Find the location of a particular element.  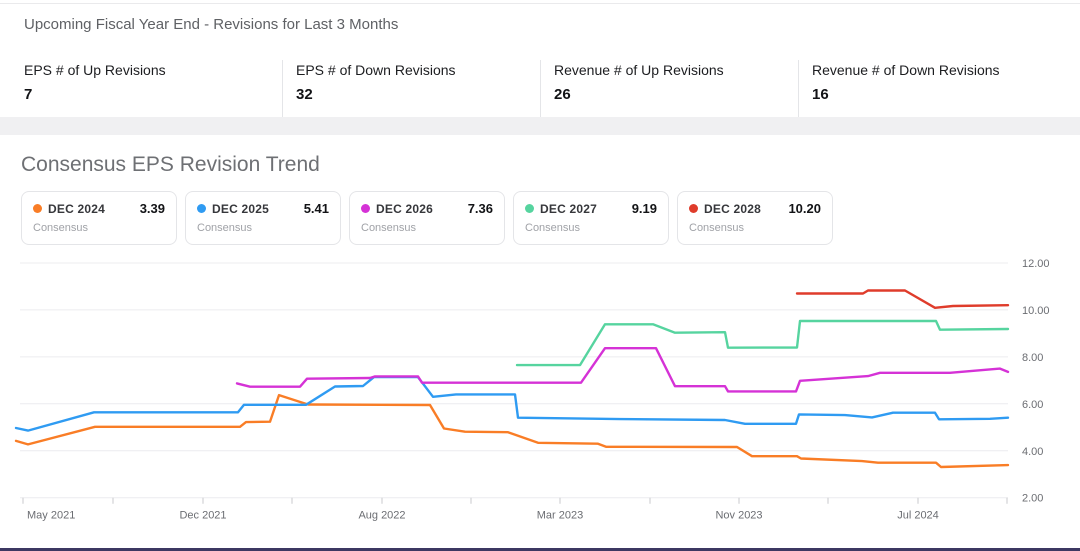

stat-value: 16 is located at coordinates (820, 94).